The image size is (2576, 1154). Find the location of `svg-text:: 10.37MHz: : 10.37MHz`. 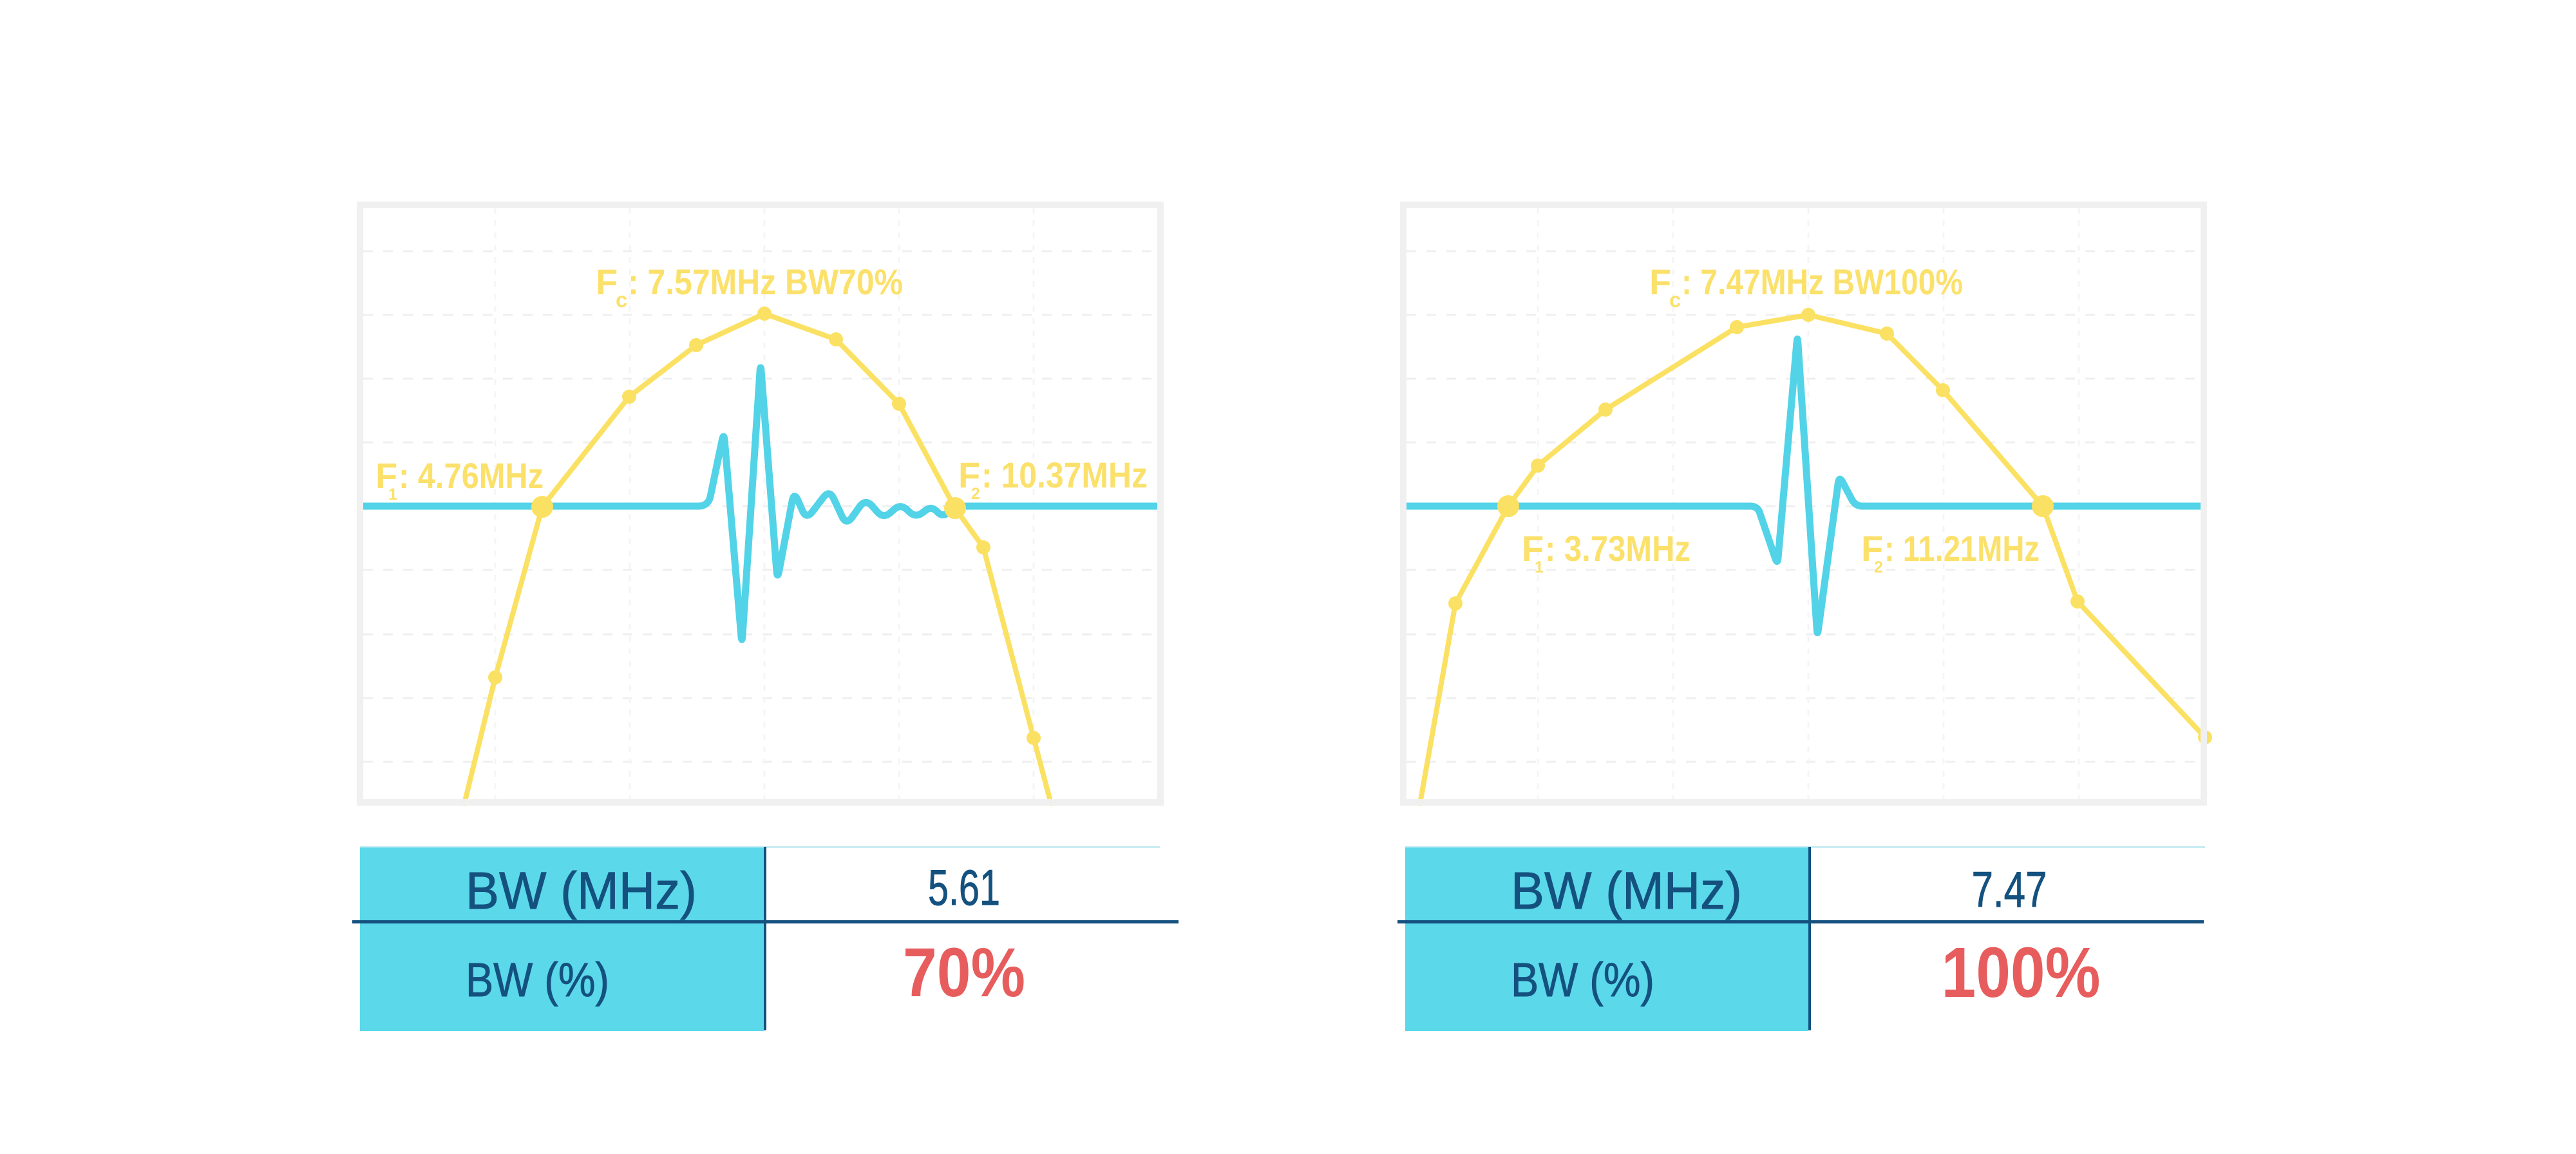

svg-text:: 10.37MHz: : 10.37MHz is located at coordinates (1064, 475).